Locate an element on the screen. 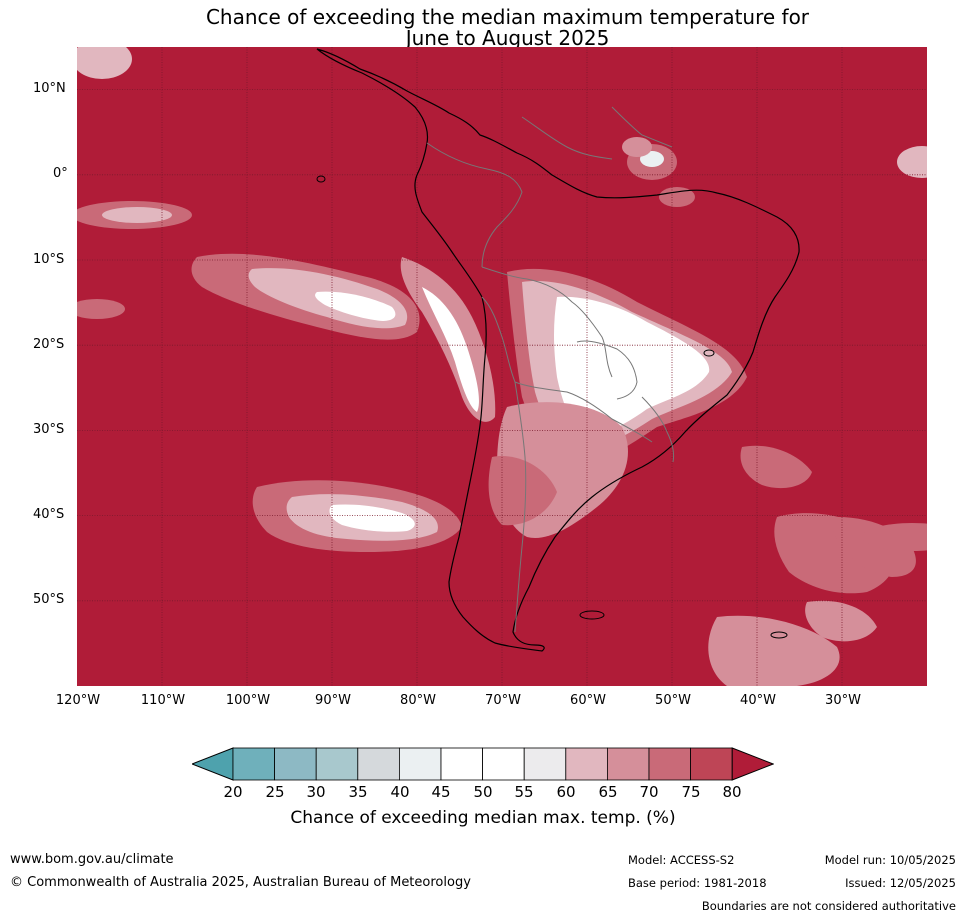 Image resolution: width=965 pixels, height=919 pixels. colorbar-tick-80: 80 is located at coordinates (732, 792).